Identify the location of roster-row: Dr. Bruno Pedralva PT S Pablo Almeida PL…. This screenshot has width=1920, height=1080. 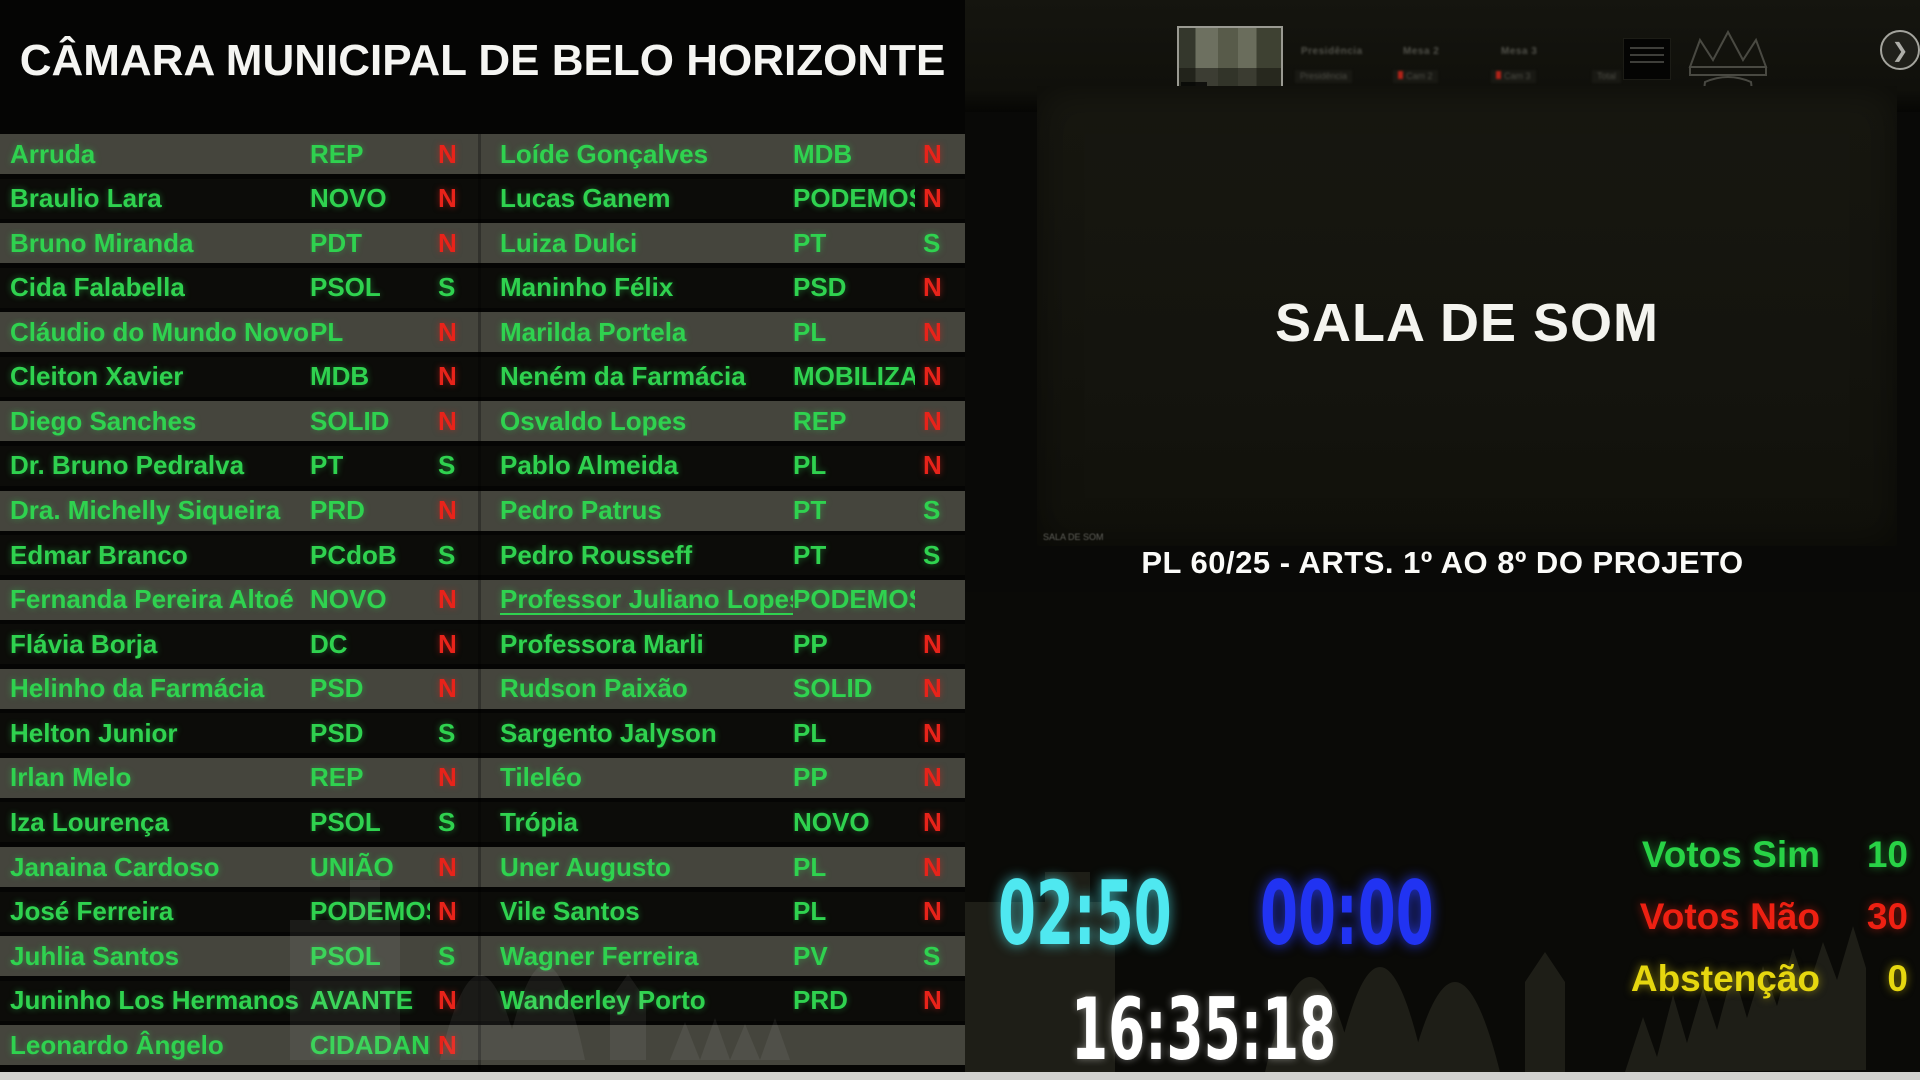
(482, 465).